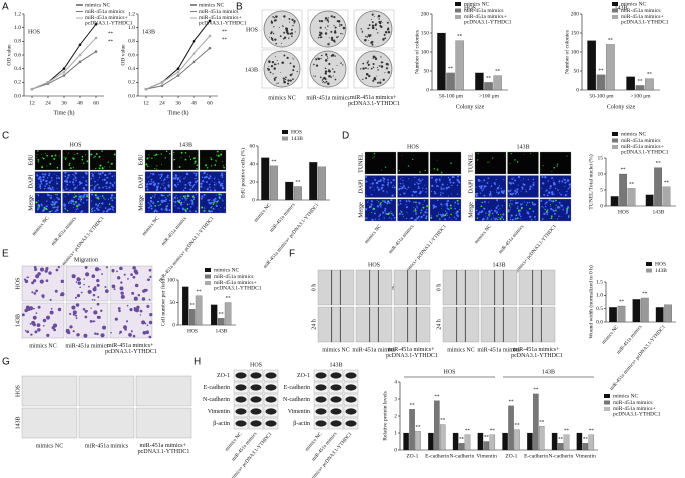 The image size is (685, 478). What do you see at coordinates (223, 21) in the screenshot?
I see `legend-label: miR-451a mimics+ pcDNA3.1-YTHDC1` at bounding box center [223, 21].